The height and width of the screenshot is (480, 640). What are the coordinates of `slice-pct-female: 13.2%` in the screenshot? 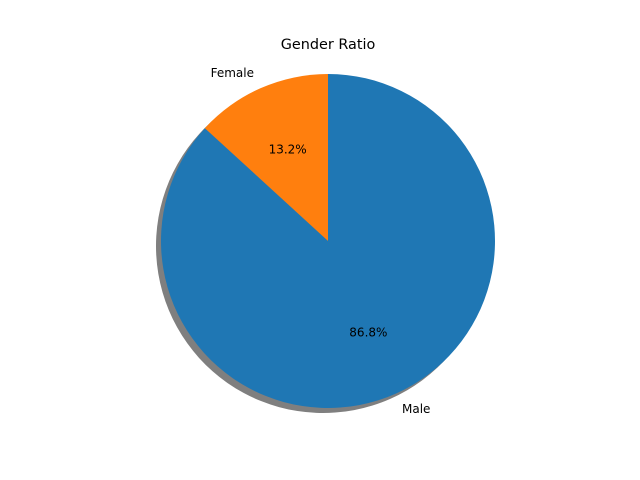 It's located at (288, 149).